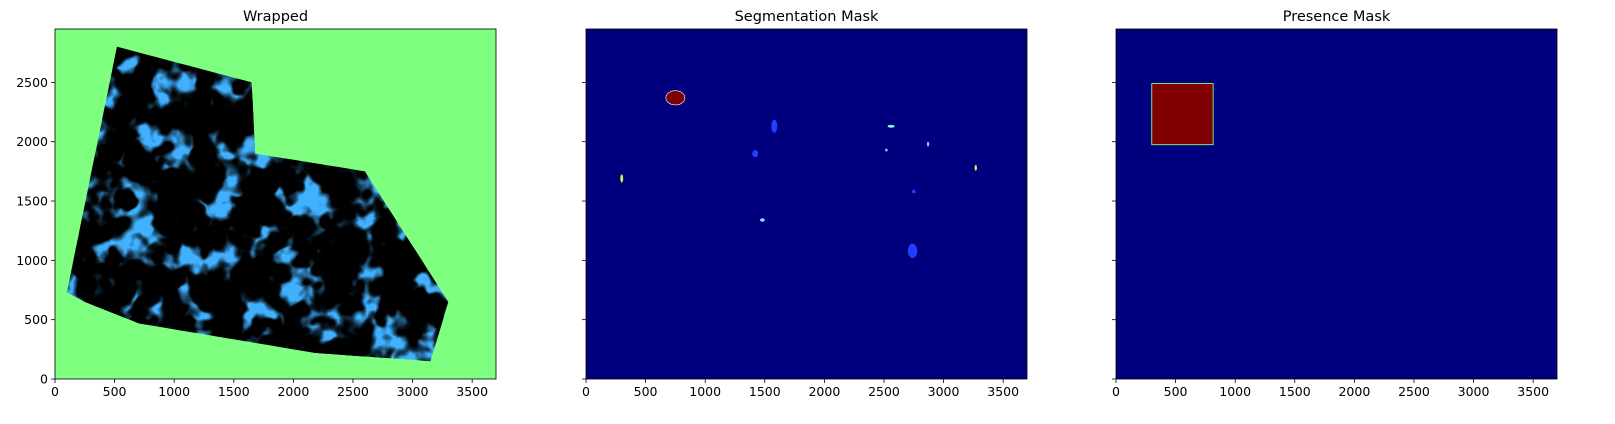 This screenshot has height=424, width=1615. What do you see at coordinates (269, 389) in the screenshot?
I see `wrapped-x-axis: 0 500 1000 1500 2000 2500 3000 3500` at bounding box center [269, 389].